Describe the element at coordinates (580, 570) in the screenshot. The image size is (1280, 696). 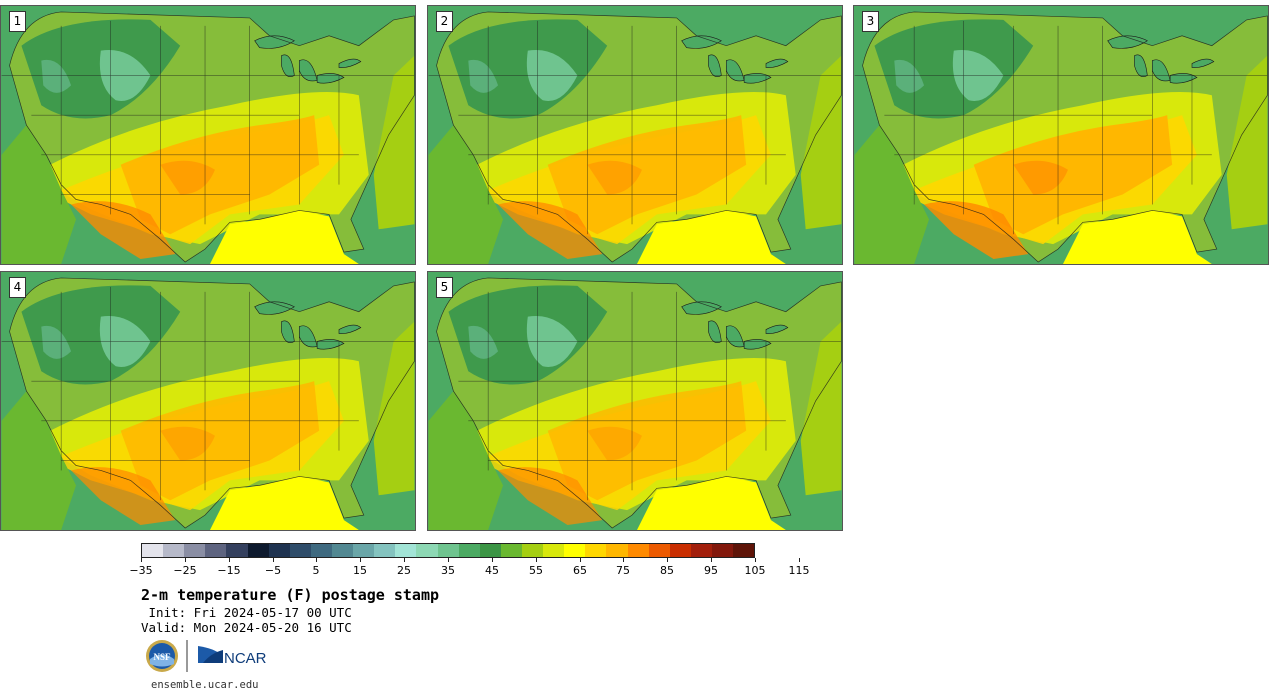
I see `colorbar-tick-label: 65` at that location.